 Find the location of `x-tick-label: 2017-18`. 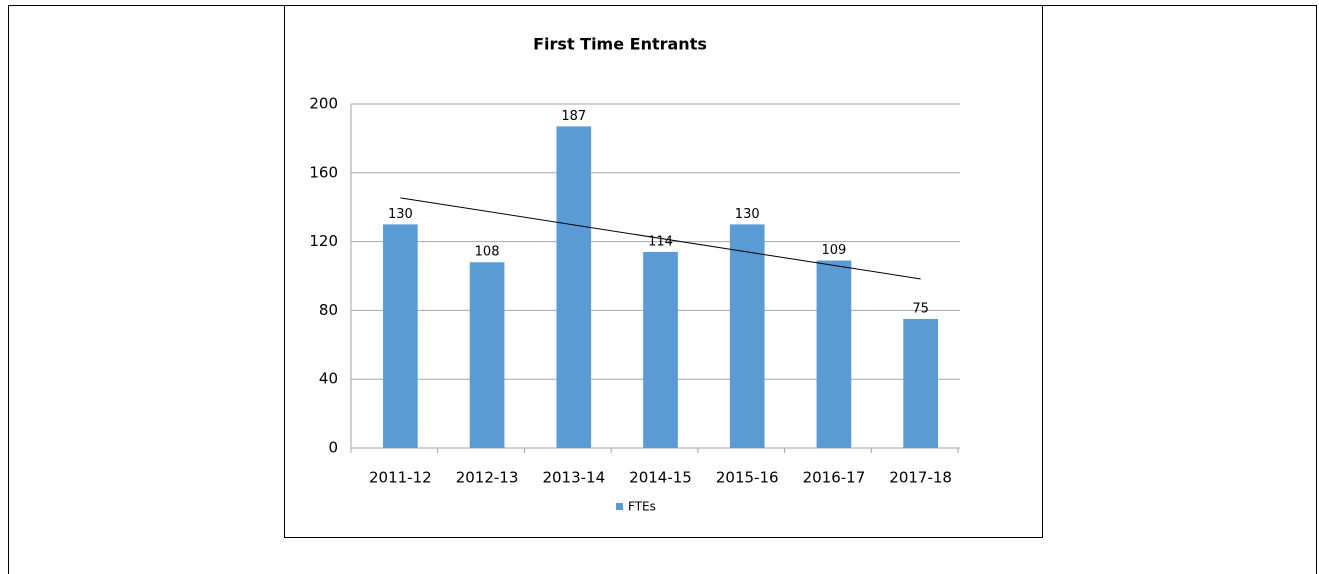

x-tick-label: 2017-18 is located at coordinates (920, 478).